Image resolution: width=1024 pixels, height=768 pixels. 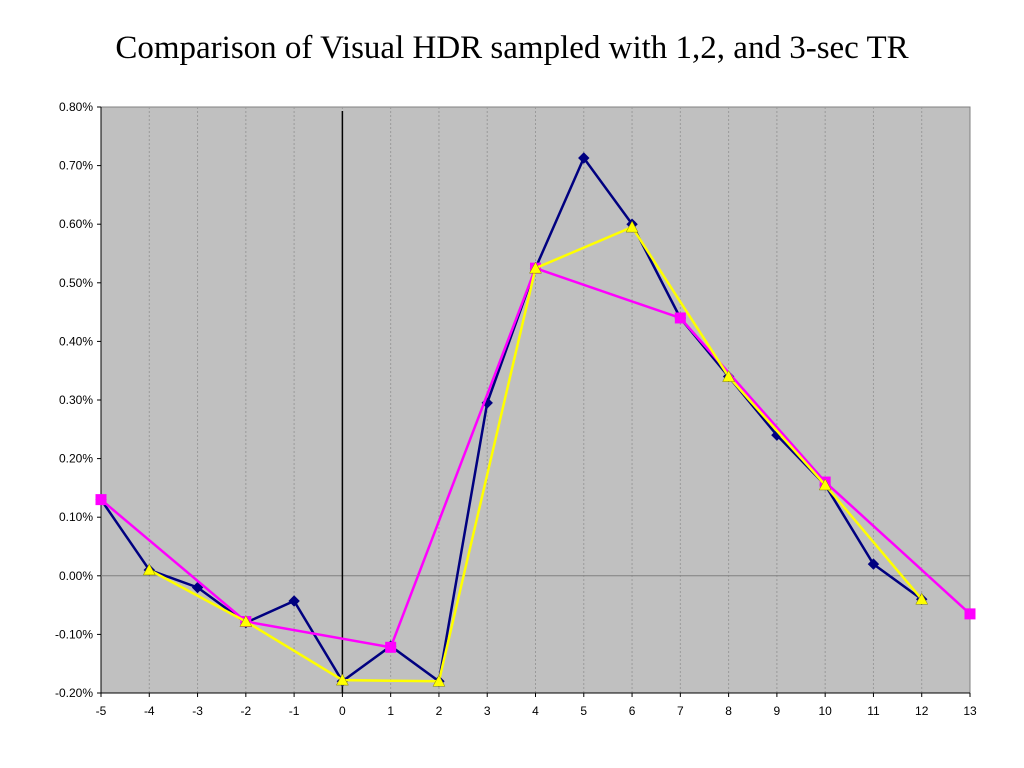 What do you see at coordinates (76, 576) in the screenshot?
I see `y-tick-label: 0.00%` at bounding box center [76, 576].